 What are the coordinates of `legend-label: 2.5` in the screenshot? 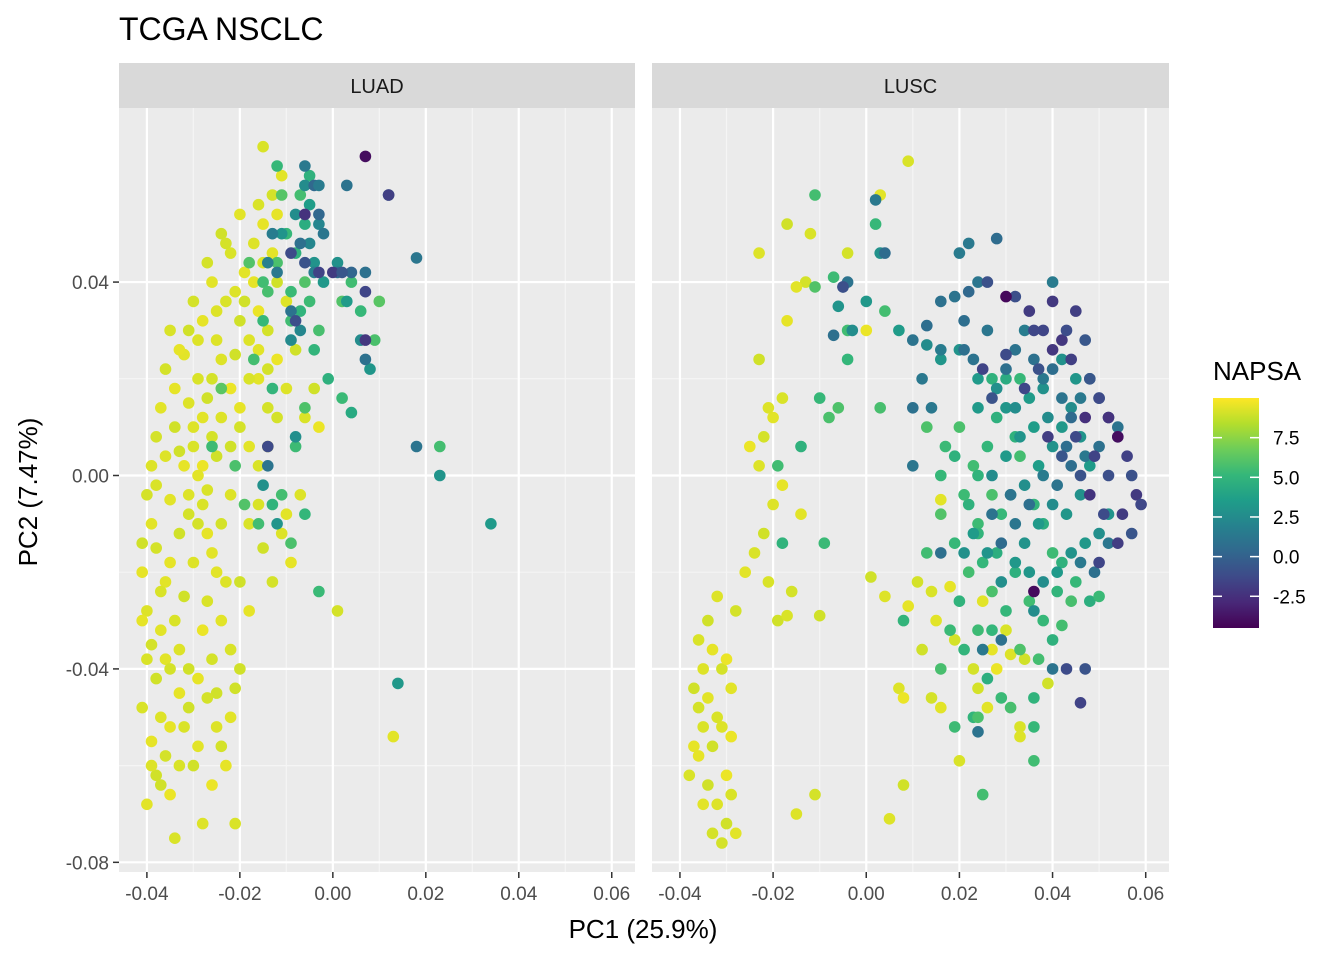 It's located at (1286, 518).